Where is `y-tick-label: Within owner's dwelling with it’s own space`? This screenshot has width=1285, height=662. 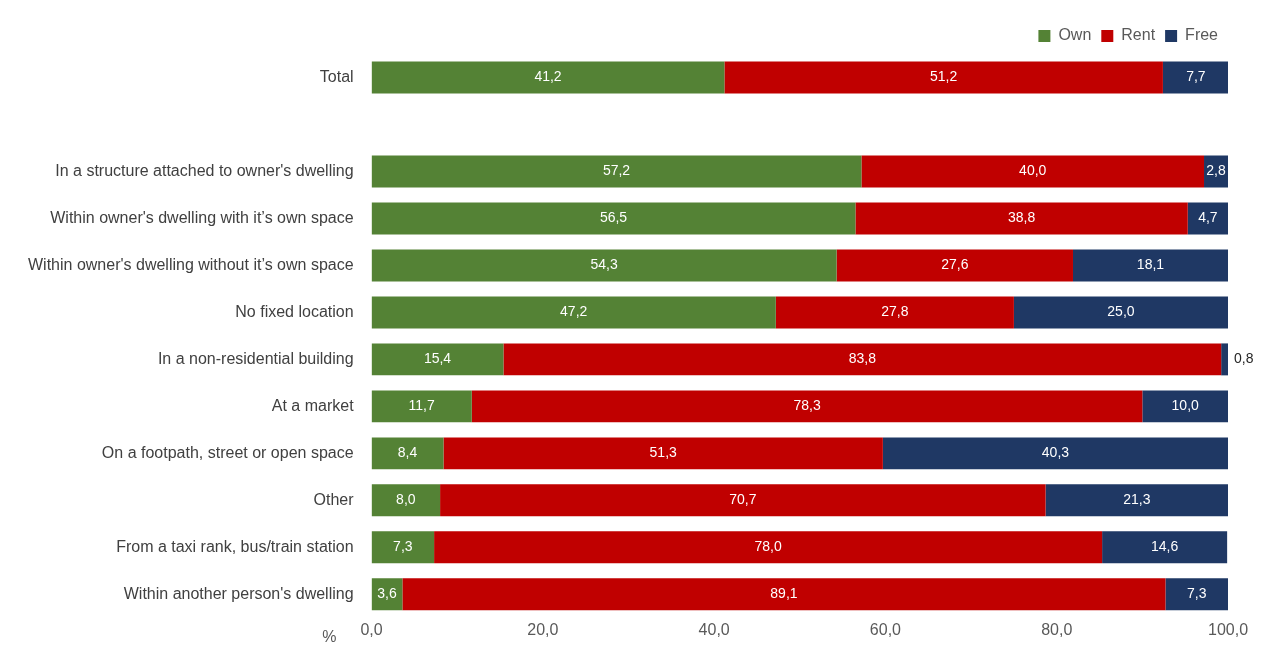
y-tick-label: Within owner's dwelling with it’s own space is located at coordinates (202, 217).